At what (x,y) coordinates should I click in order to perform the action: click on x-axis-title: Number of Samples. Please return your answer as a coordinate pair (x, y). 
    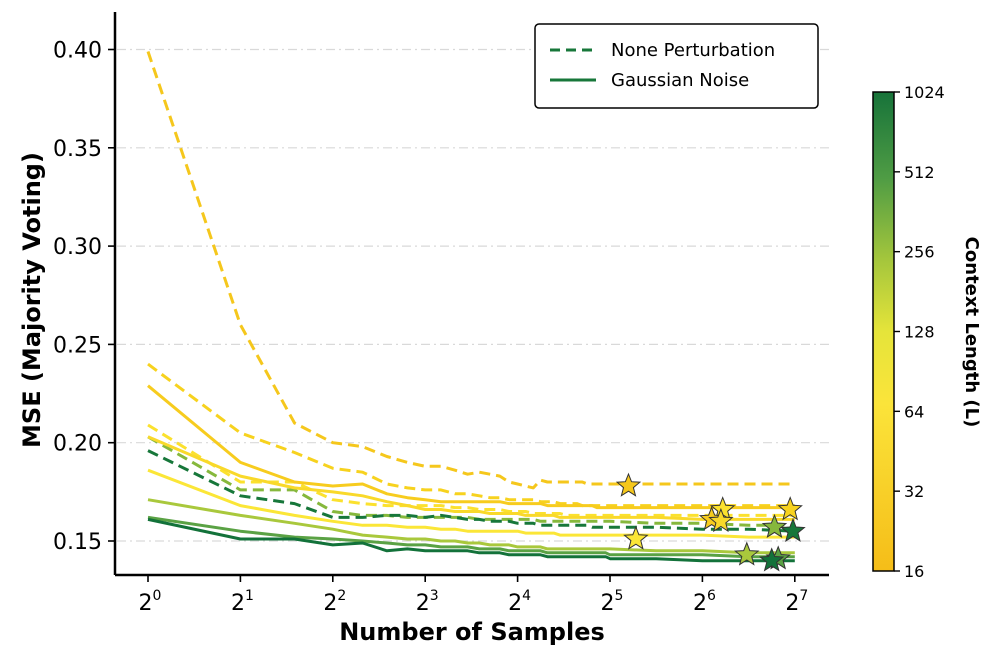
    Looking at the image, I should click on (472, 632).